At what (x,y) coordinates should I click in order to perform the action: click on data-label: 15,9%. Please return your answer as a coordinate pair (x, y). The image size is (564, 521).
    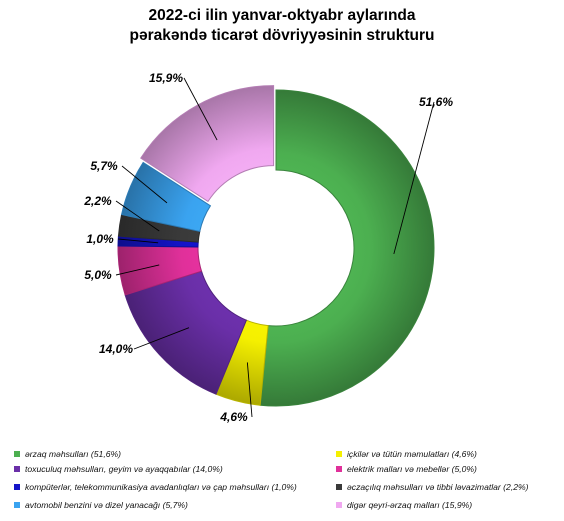
    Looking at the image, I should click on (166, 78).